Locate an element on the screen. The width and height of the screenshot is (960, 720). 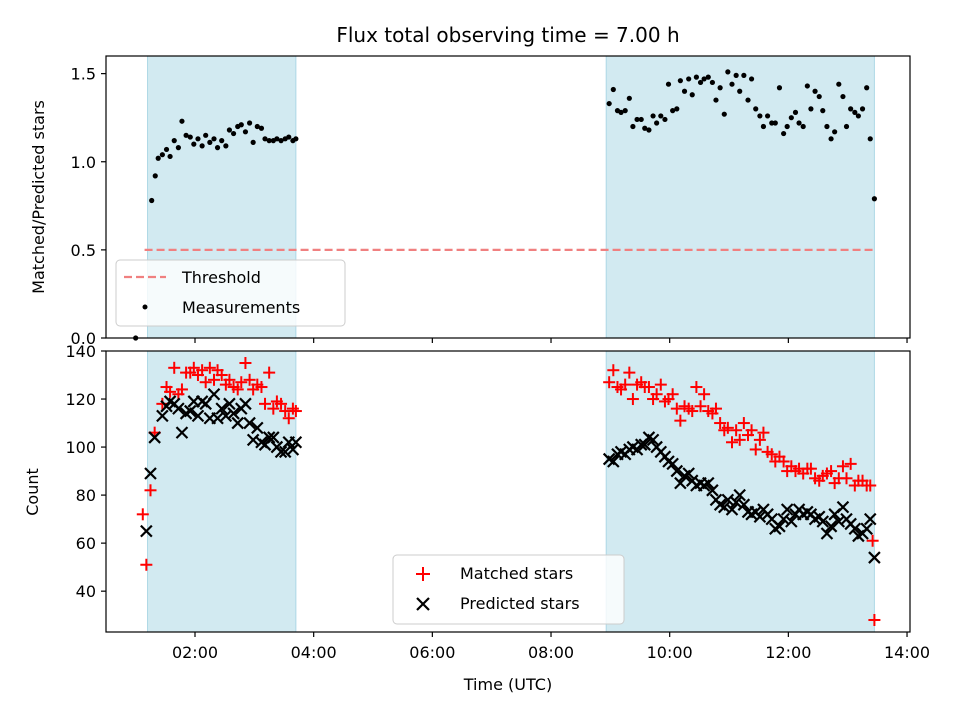
x-tick-label: 02:00 is located at coordinates (195, 652).